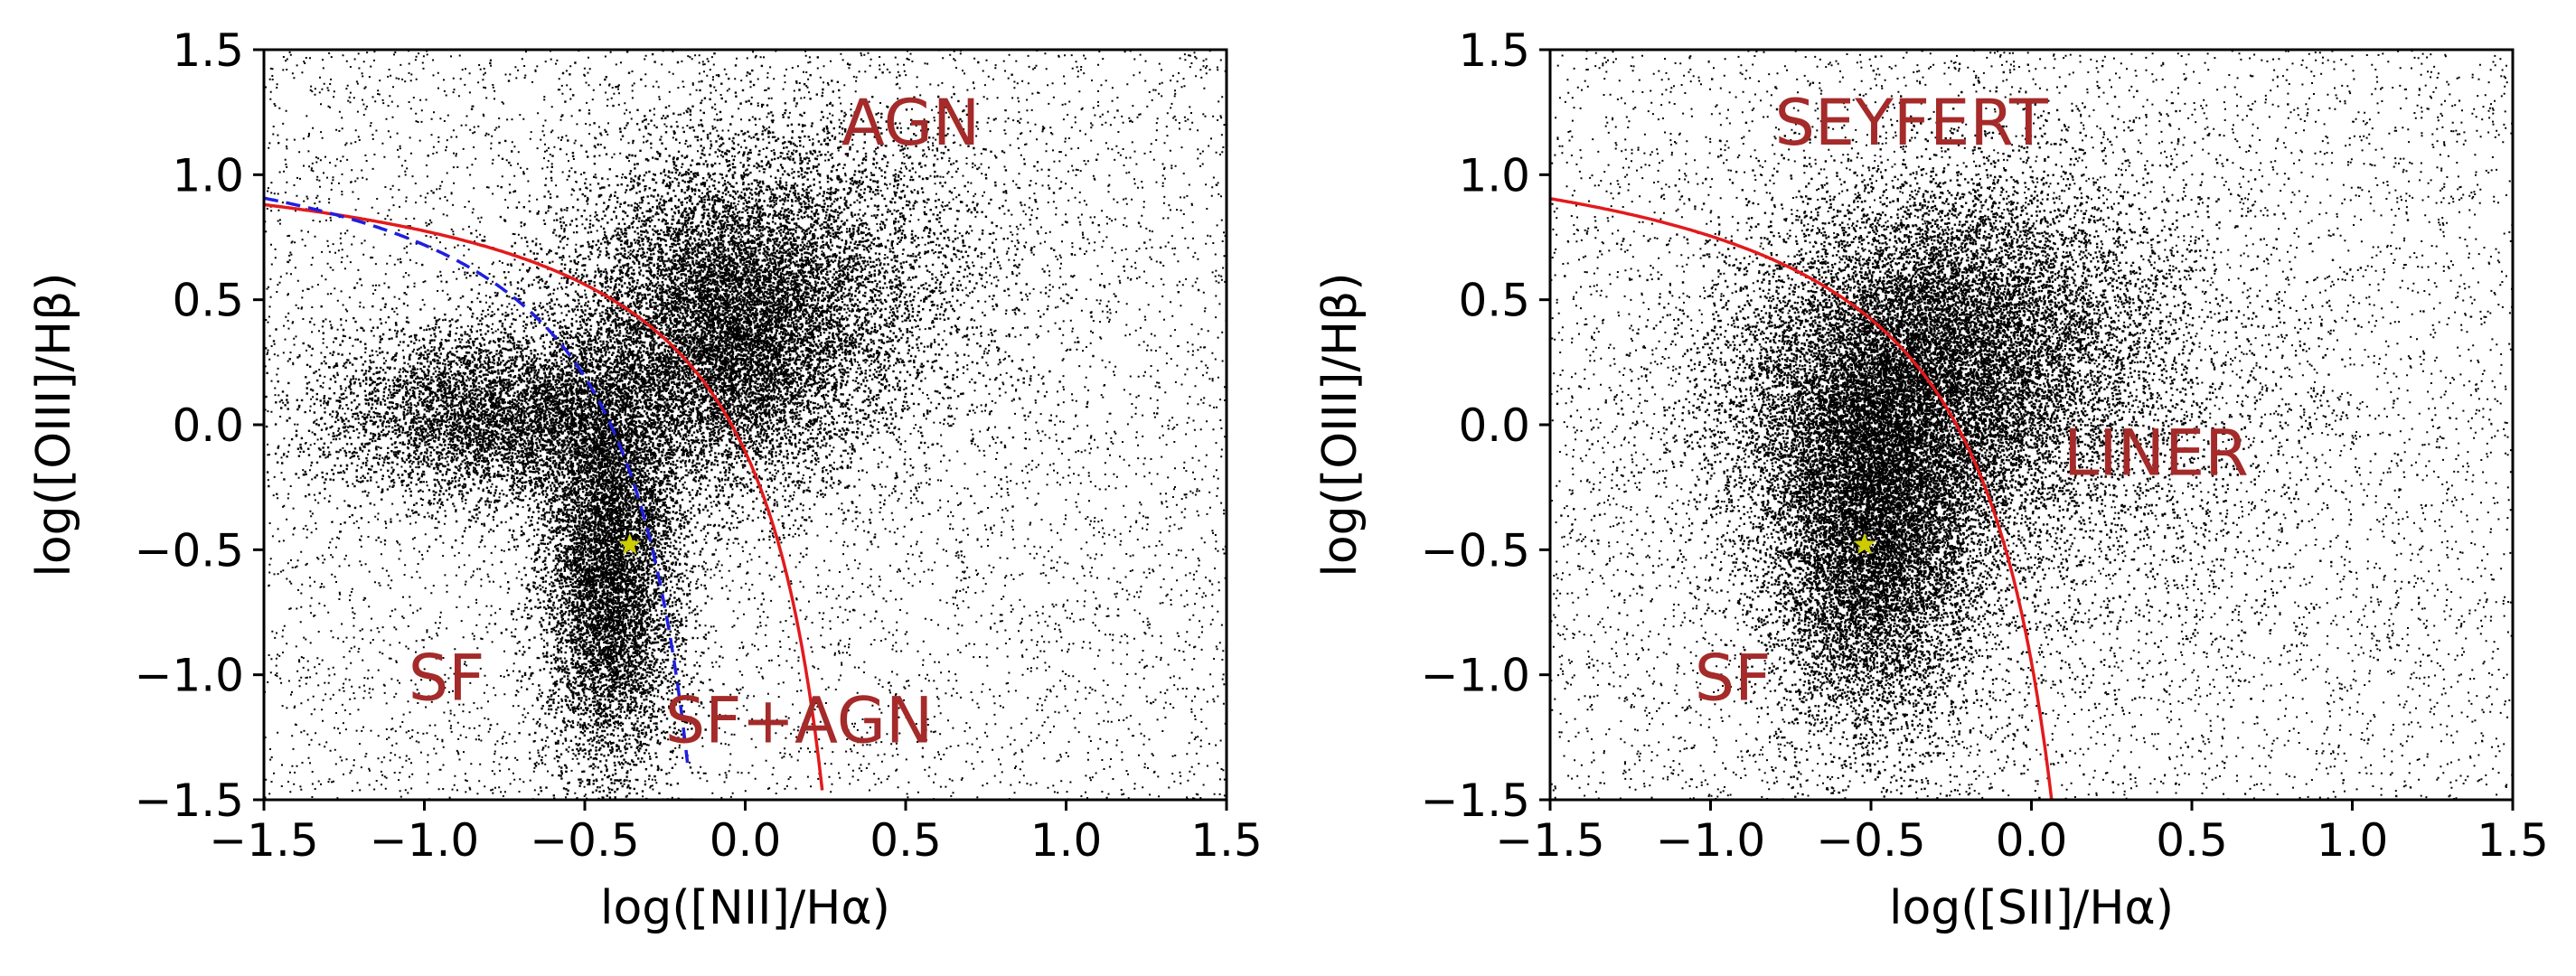 The height and width of the screenshot is (976, 2576). Describe the element at coordinates (2156, 453) in the screenshot. I see `region-label: LINER` at that location.